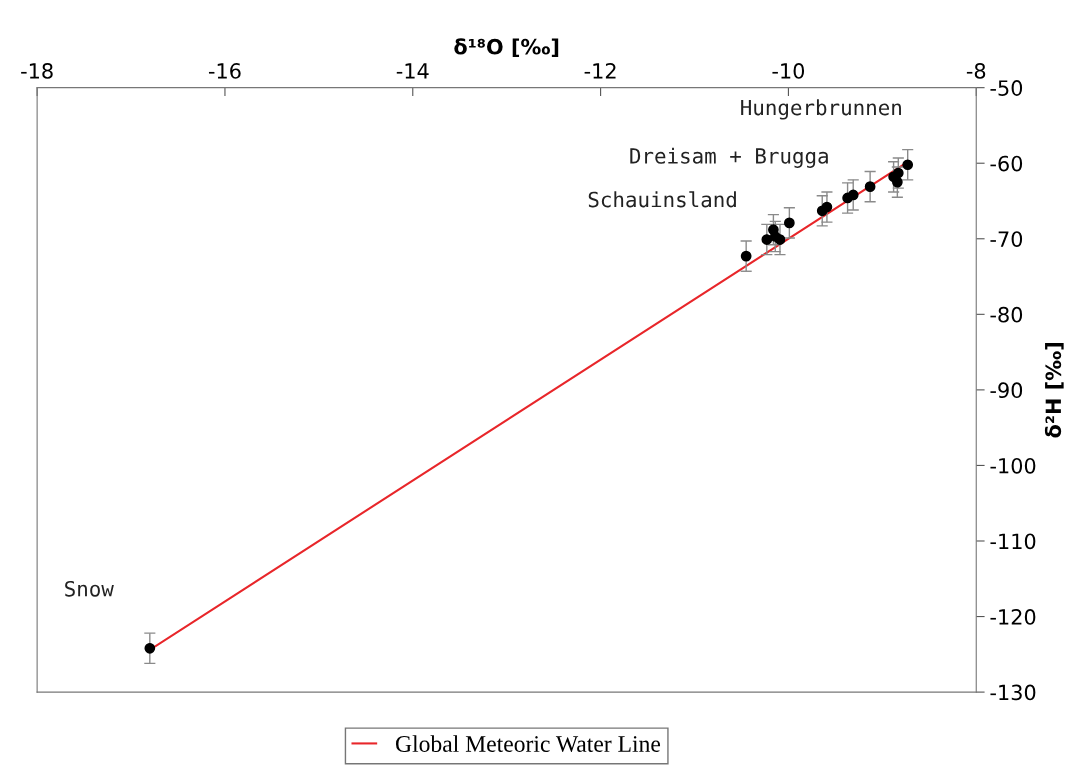  Describe the element at coordinates (976, 71) in the screenshot. I see `x-tick-label: -8` at that location.